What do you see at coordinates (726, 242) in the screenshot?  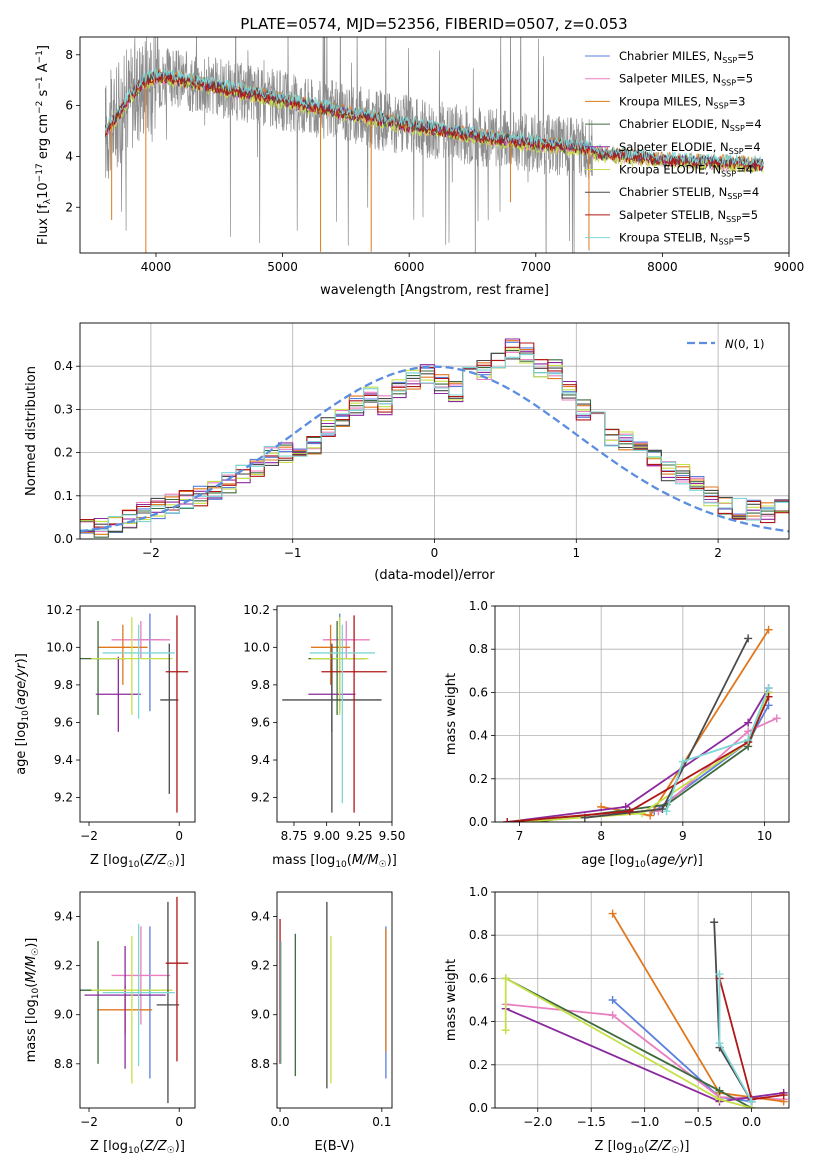 I see `legend-label-kroupa_stelib-part-1: SSP` at bounding box center [726, 242].